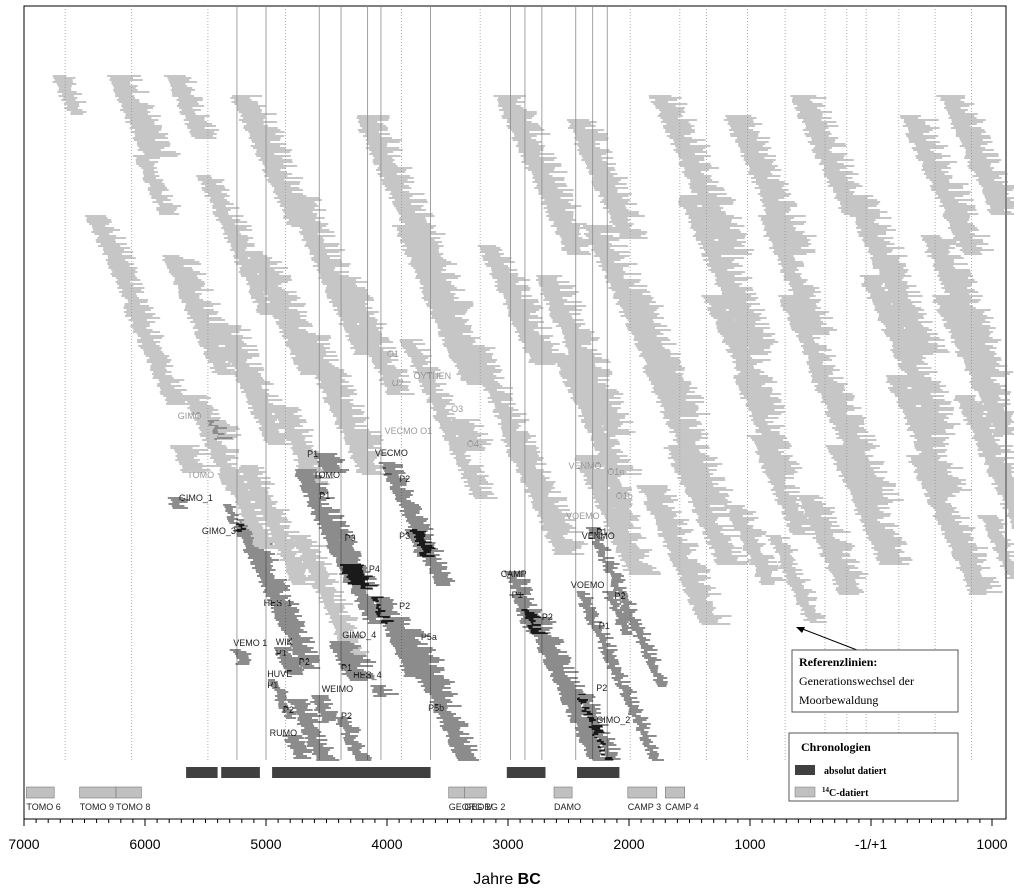 The width and height of the screenshot is (1014, 890). I want to click on sequence-label: GIMO_2, so click(613, 720).